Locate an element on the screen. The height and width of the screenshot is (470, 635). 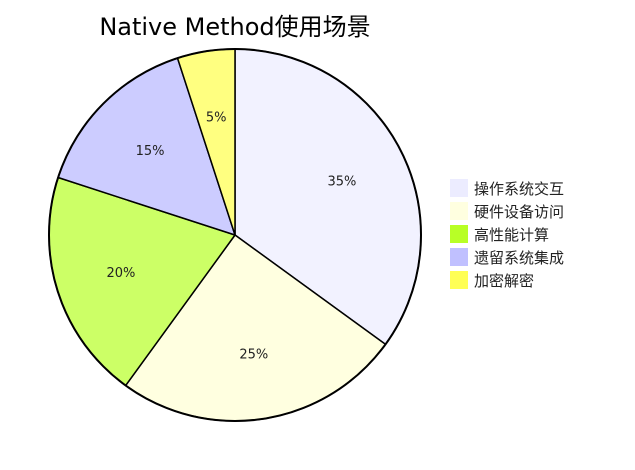
chart-title: Native Method使用场景 is located at coordinates (234, 27).